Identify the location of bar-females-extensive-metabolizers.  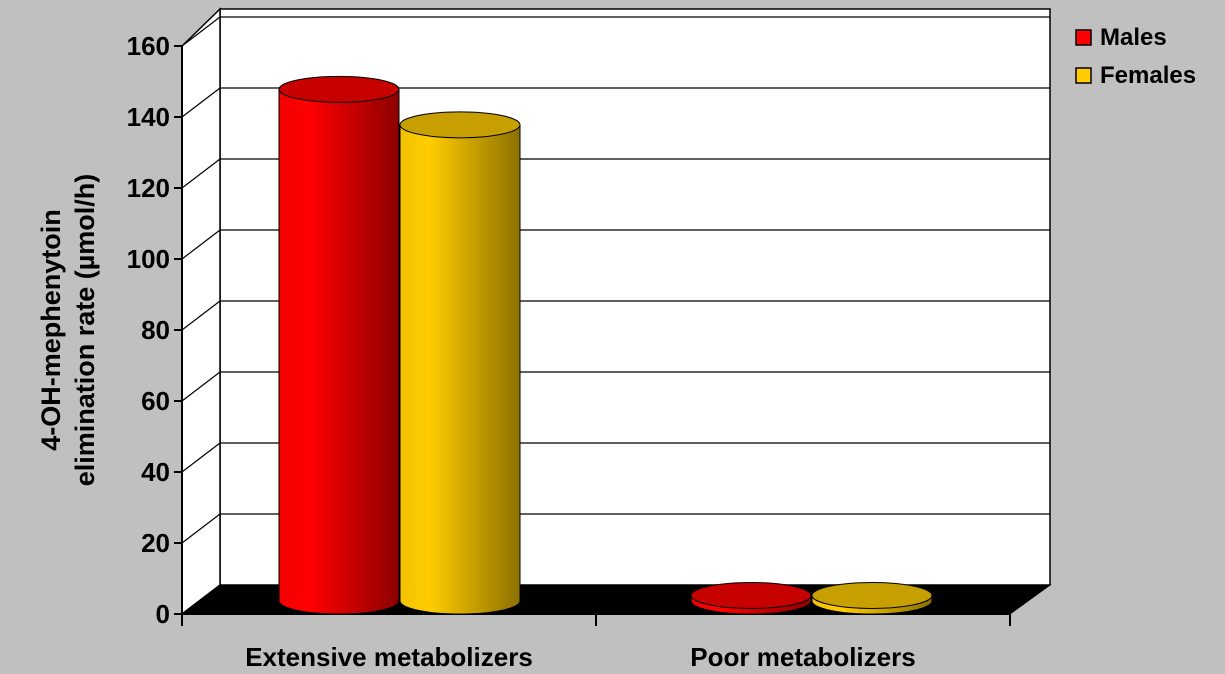
(460, 363).